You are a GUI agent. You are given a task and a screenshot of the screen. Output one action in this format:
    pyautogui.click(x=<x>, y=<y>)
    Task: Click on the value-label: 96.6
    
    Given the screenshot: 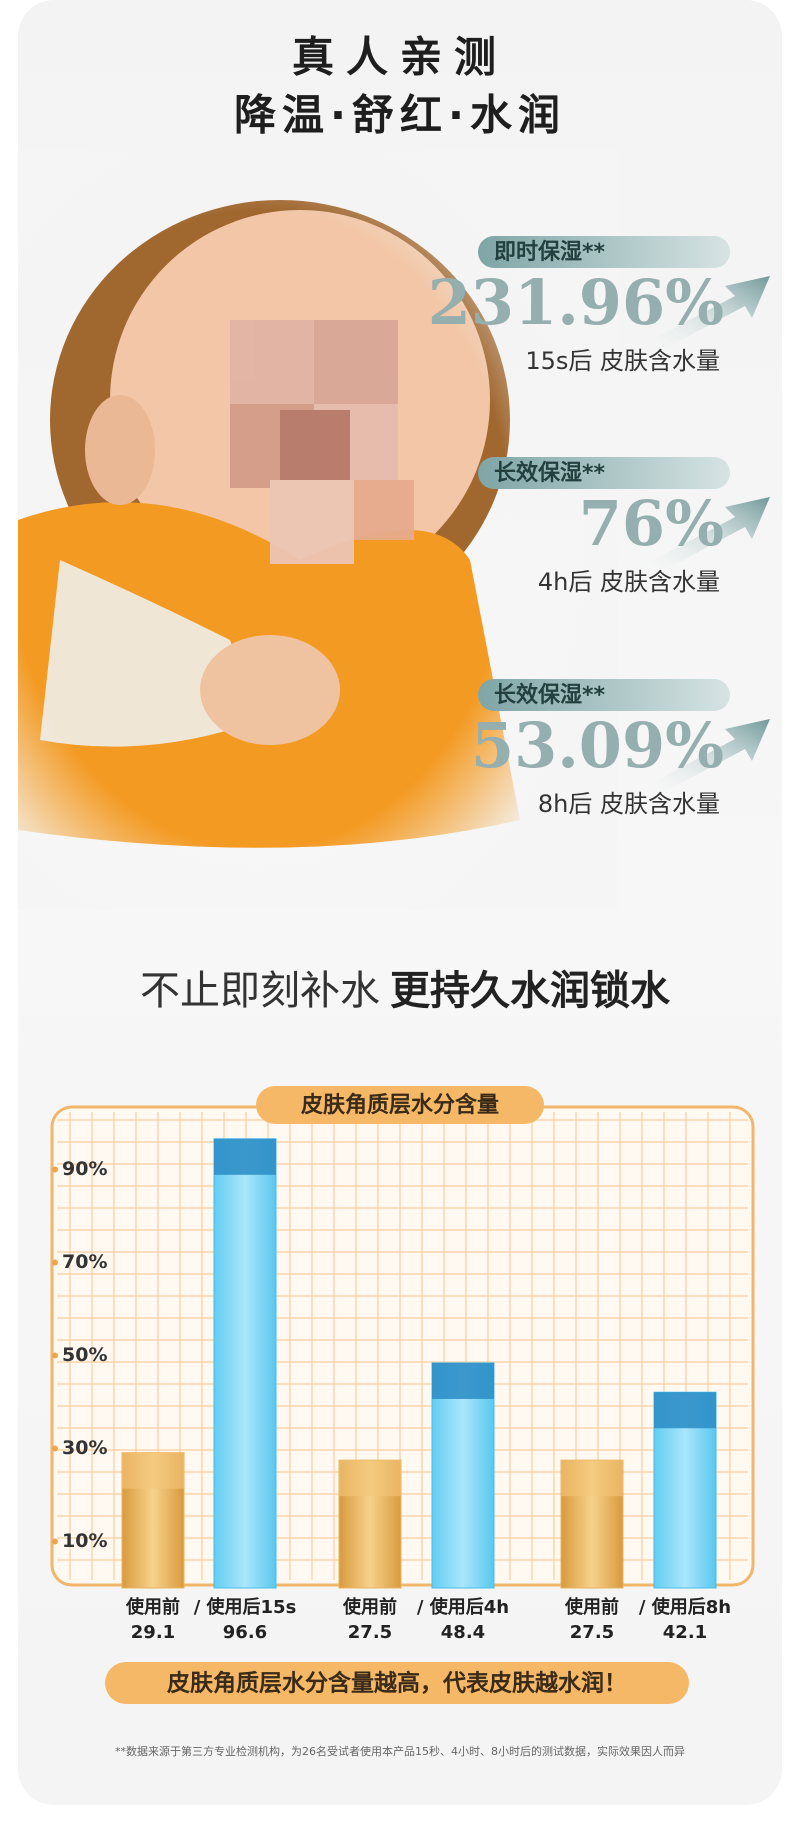 What is the action you would take?
    pyautogui.click(x=245, y=1632)
    